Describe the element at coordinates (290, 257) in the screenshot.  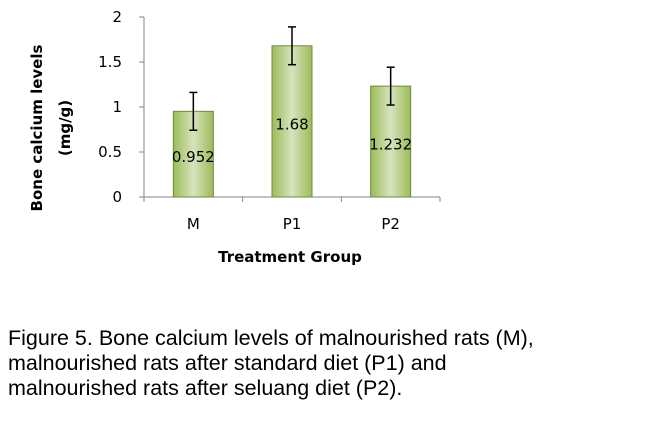
I see `x-axis-title: Treatment Group` at that location.